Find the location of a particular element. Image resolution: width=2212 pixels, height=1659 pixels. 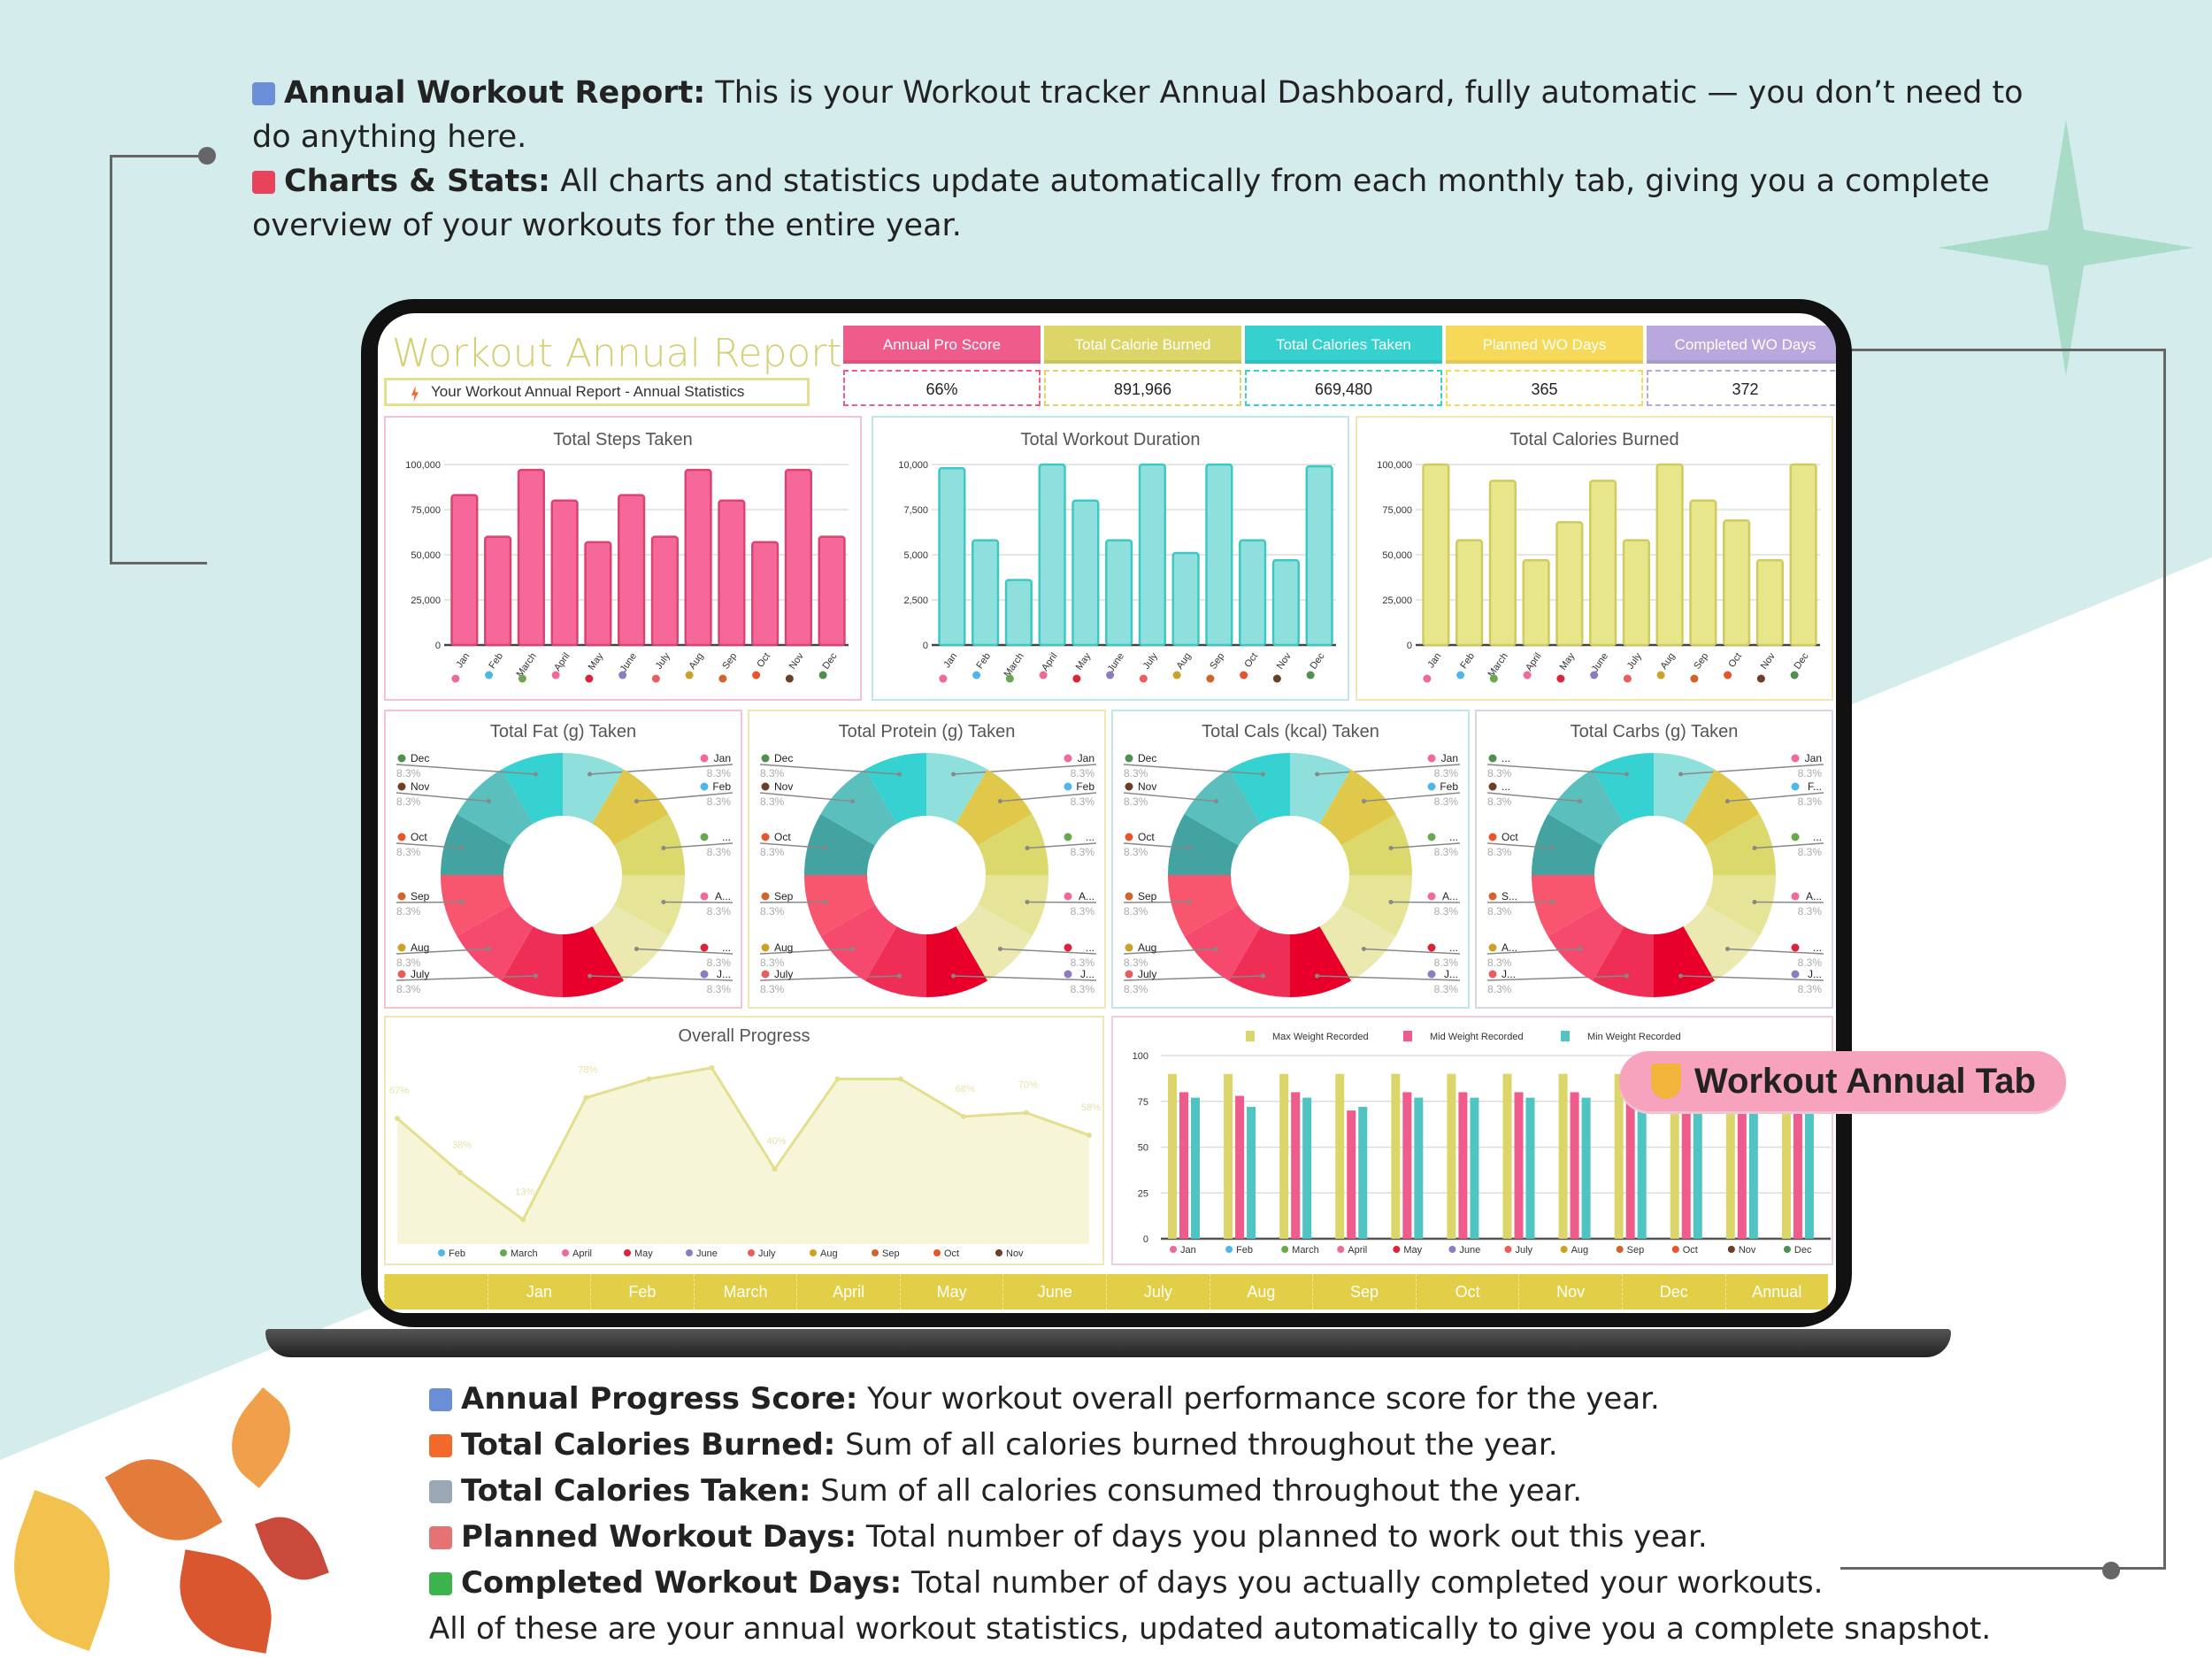

bar-mid-weight-recorded-april is located at coordinates (1351, 1175).